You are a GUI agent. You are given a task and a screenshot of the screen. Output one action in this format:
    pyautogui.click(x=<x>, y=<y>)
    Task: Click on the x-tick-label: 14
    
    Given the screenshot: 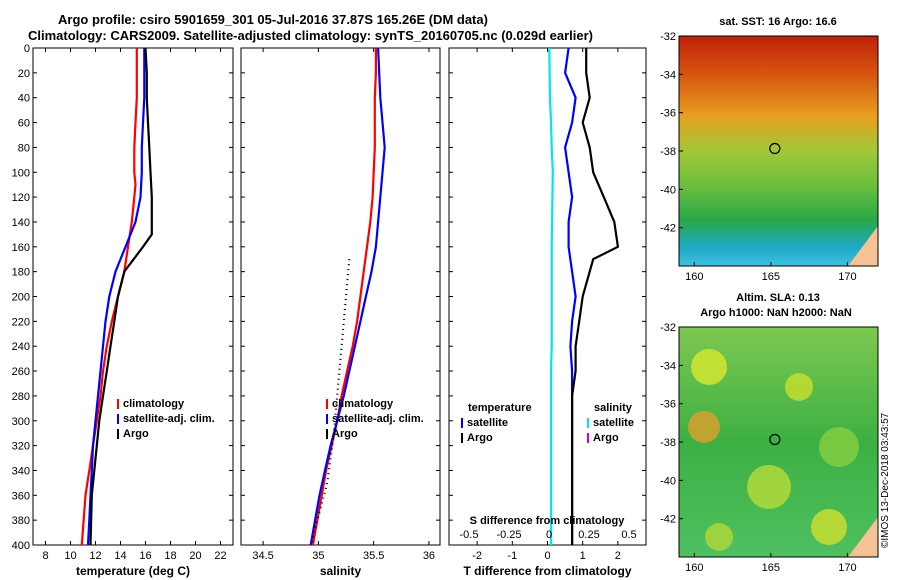 What is the action you would take?
    pyautogui.click(x=120, y=556)
    